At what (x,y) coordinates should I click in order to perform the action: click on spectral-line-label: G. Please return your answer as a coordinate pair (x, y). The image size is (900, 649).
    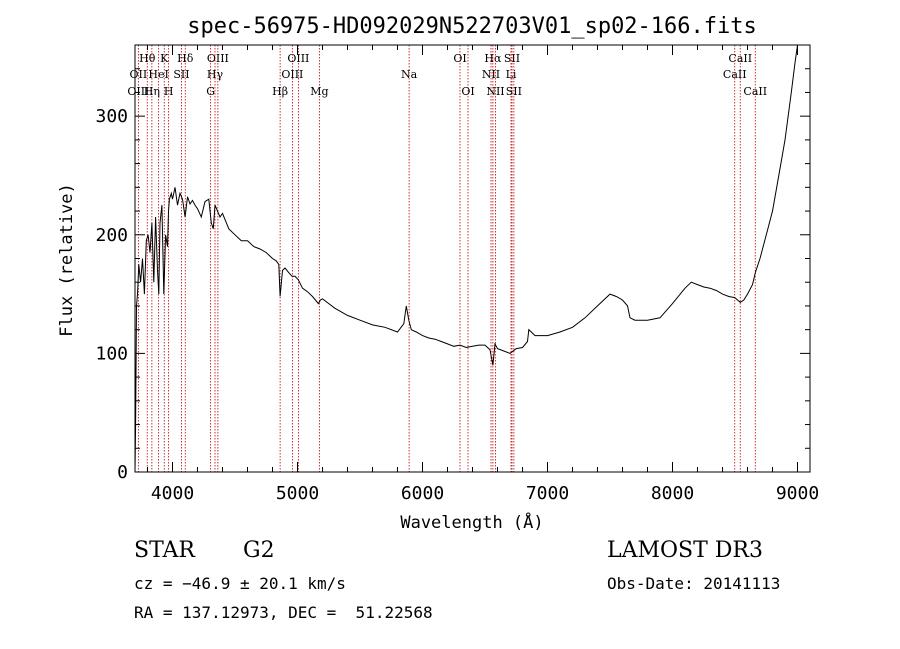
    Looking at the image, I should click on (210, 91).